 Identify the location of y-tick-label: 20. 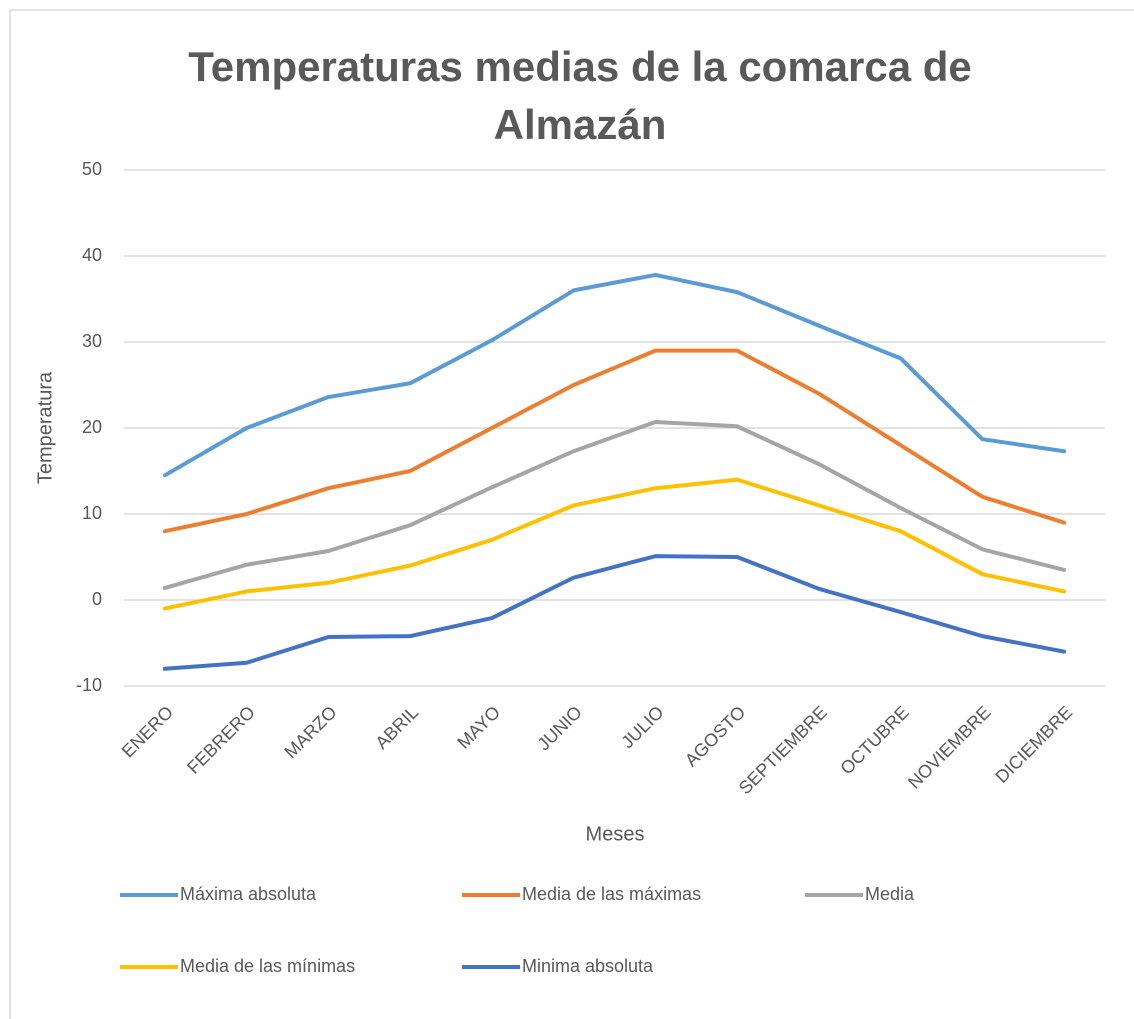
(92, 427).